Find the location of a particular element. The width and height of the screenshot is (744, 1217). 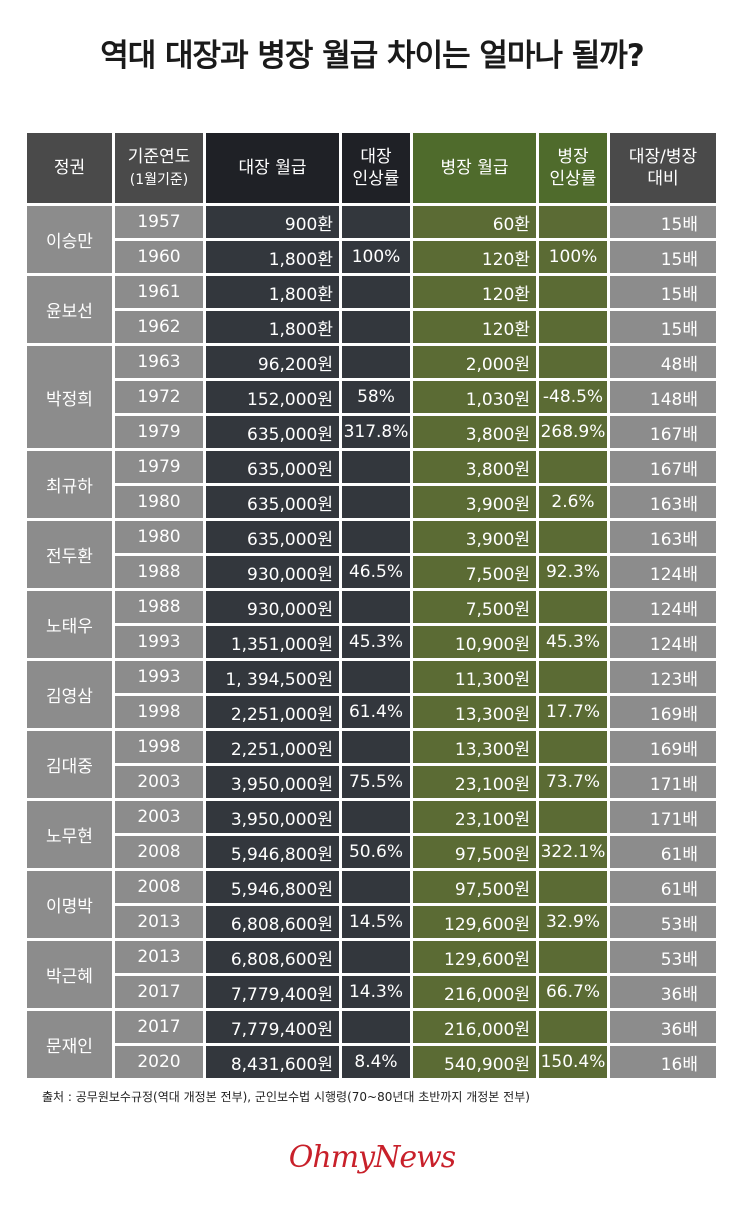

general-pay-cell: 96,200원 is located at coordinates (272, 362).